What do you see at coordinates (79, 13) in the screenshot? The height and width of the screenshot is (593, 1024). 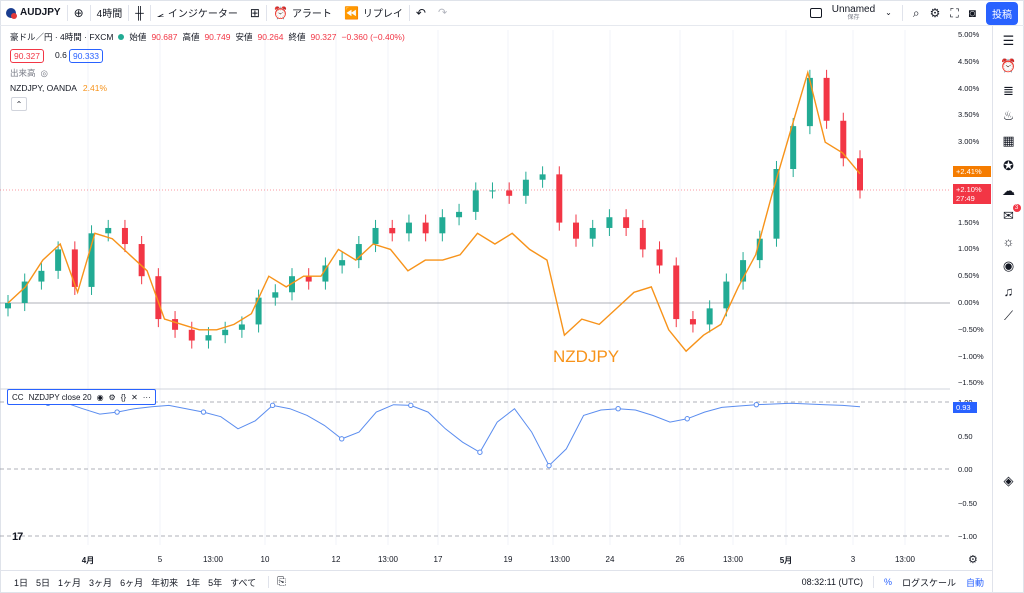 I see `compare-button: ⊕` at bounding box center [79, 13].